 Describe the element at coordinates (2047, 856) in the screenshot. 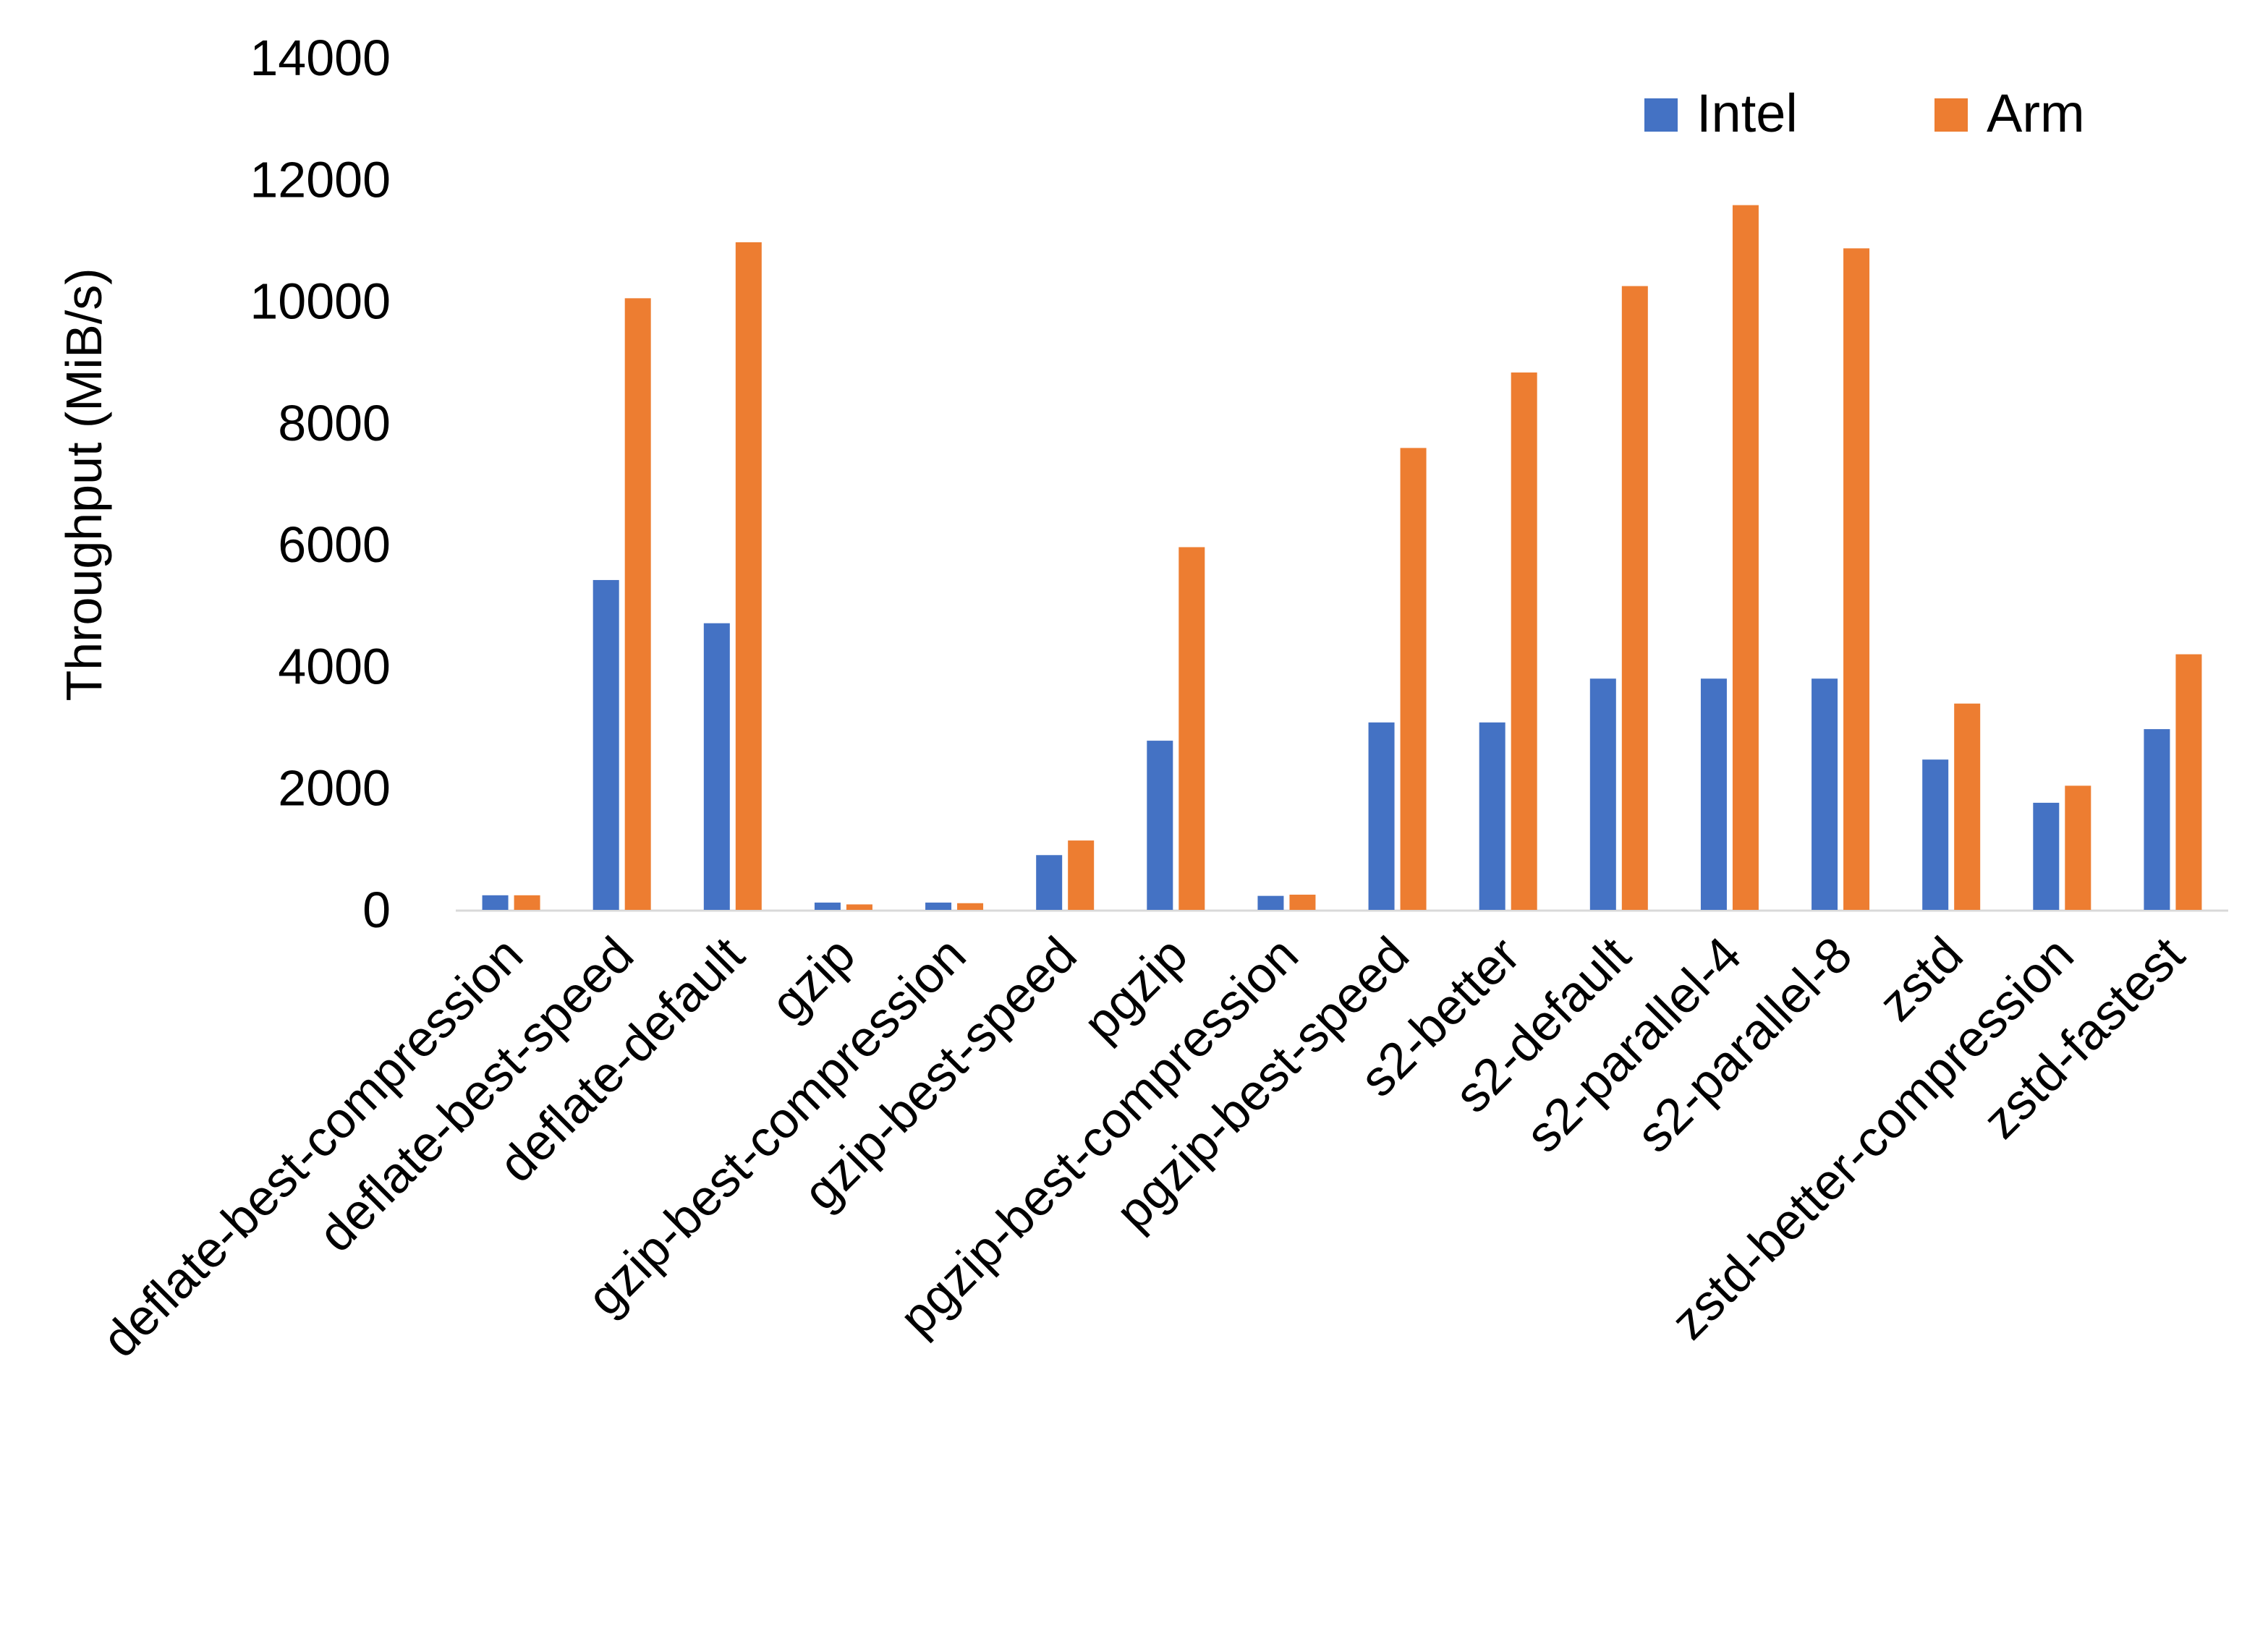

I see `bar-intel-zstd-better-compression` at that location.